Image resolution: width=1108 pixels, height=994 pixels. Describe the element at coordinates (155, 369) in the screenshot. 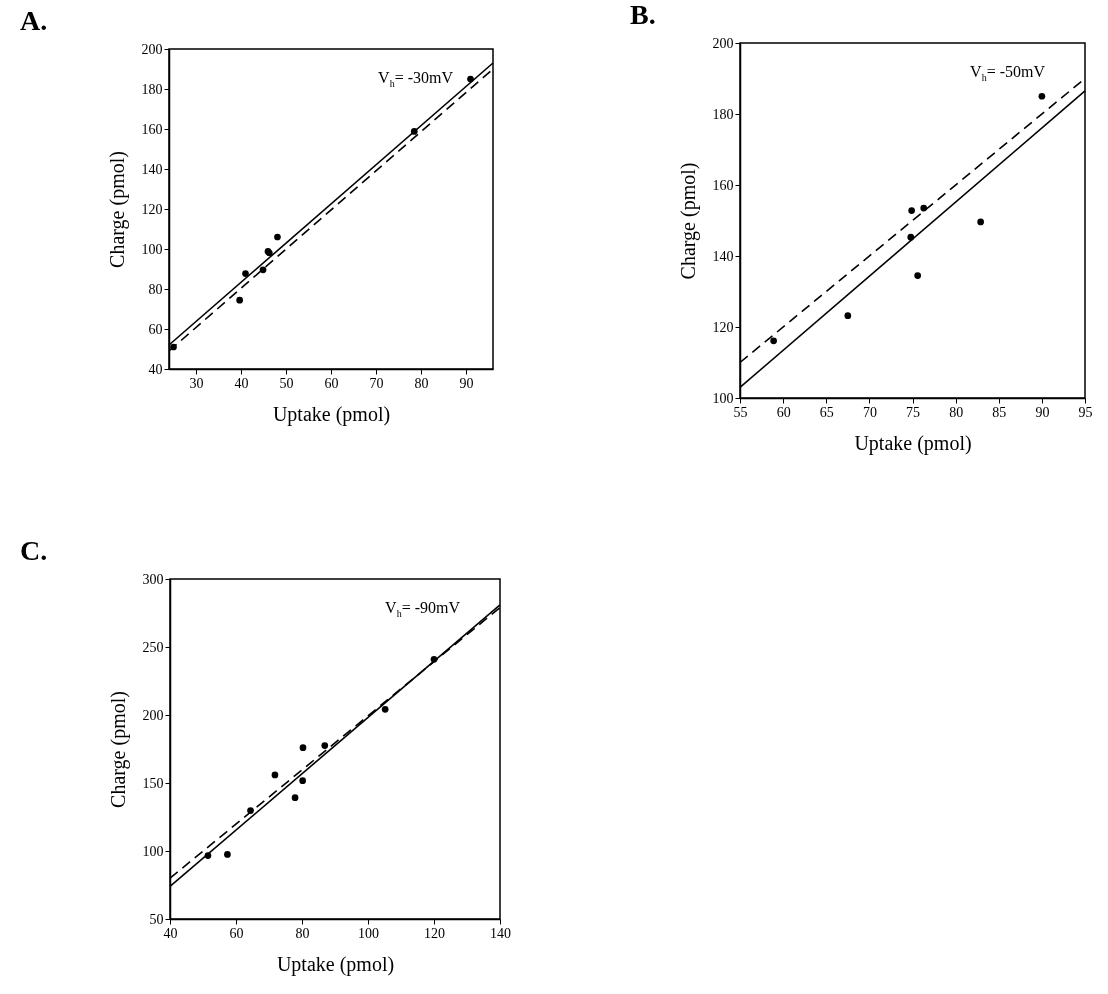

I see `y-tick-label: 40` at that location.